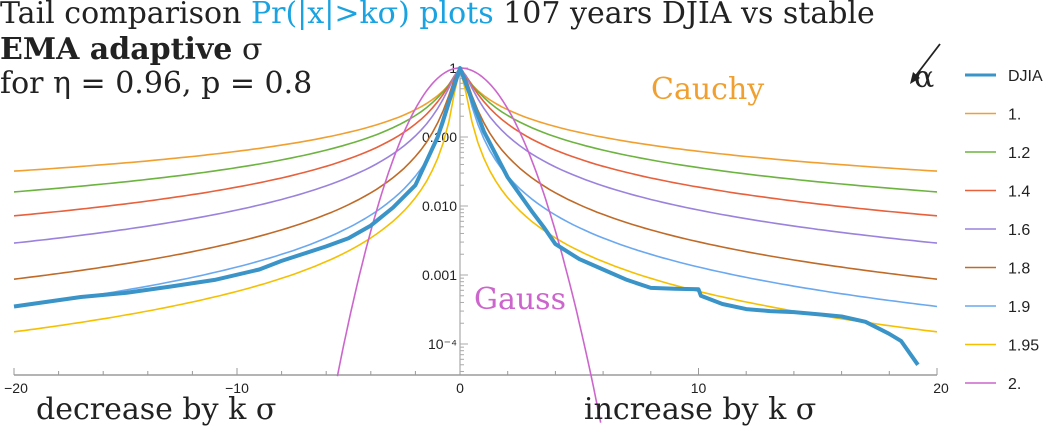  I want to click on x-caption-right: increase by k σ, so click(700, 409).